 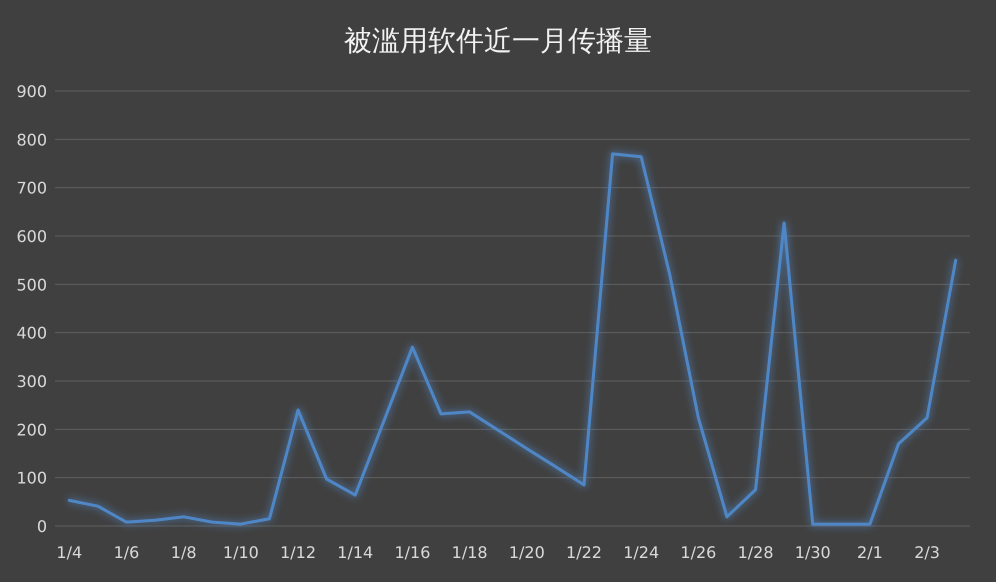 I want to click on x-tick-label: 1/30, so click(x=812, y=552).